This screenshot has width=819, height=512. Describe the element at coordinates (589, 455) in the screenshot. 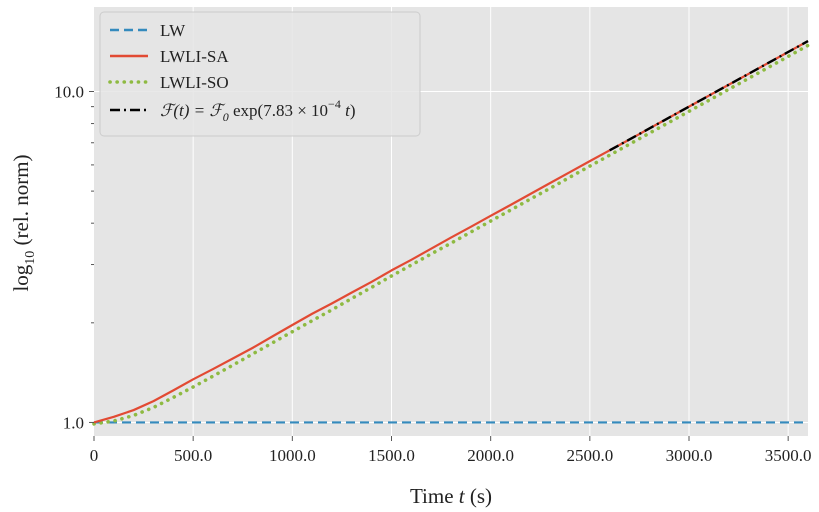

I see `x-tick-label: 2500.0` at that location.